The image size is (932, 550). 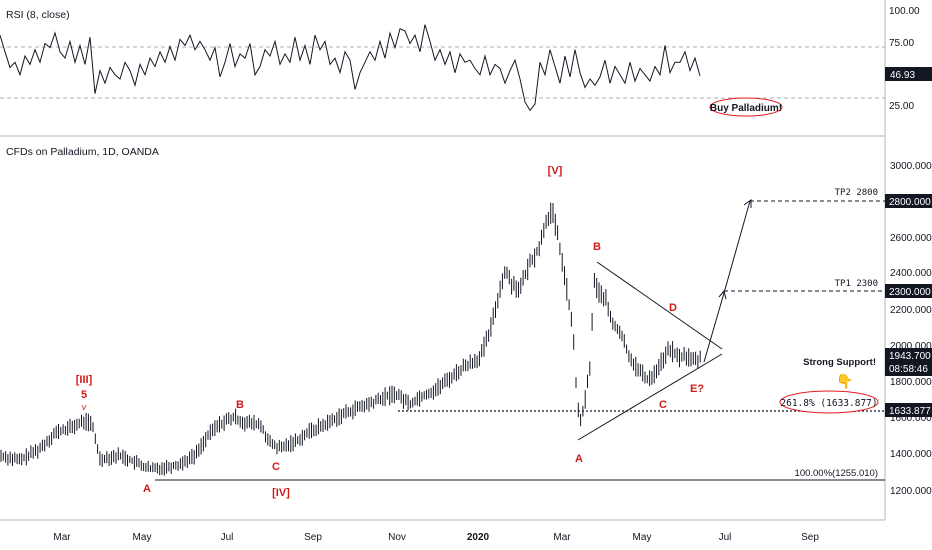 I want to click on tp1-price-text: 2300.000, so click(x=910, y=292).